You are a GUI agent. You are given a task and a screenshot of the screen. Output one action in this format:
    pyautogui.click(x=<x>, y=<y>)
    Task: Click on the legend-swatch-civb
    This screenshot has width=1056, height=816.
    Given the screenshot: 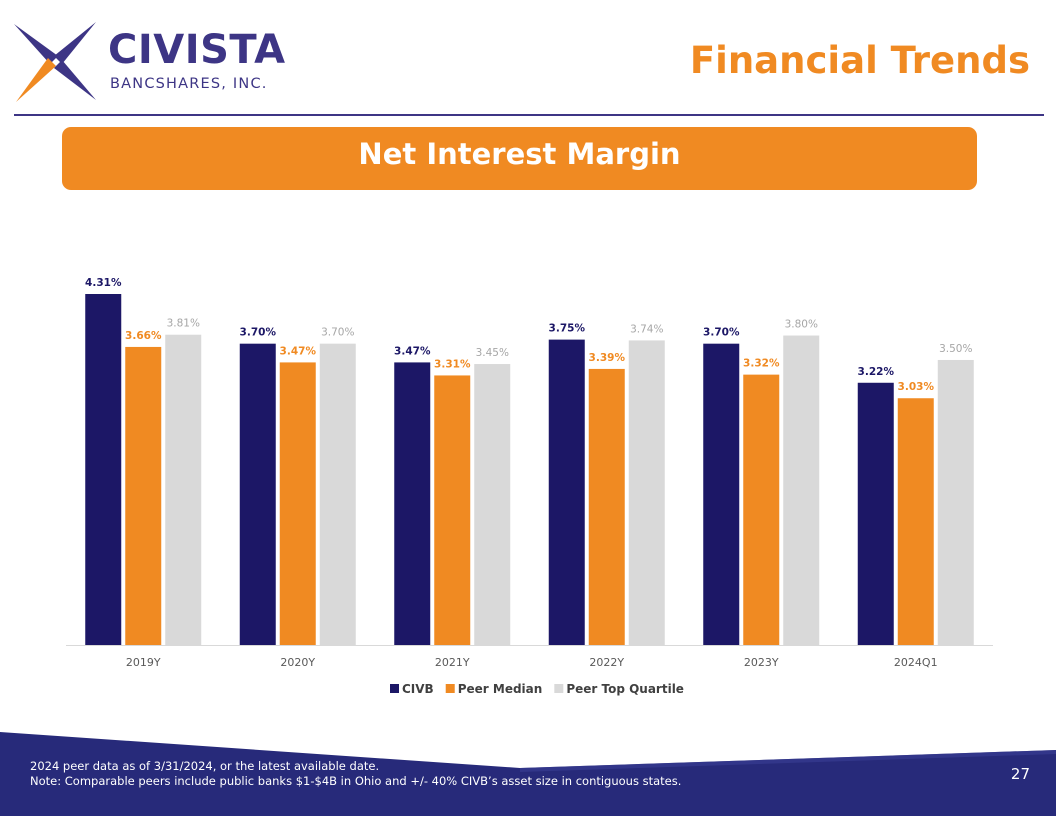 What is the action you would take?
    pyautogui.click(x=394, y=688)
    